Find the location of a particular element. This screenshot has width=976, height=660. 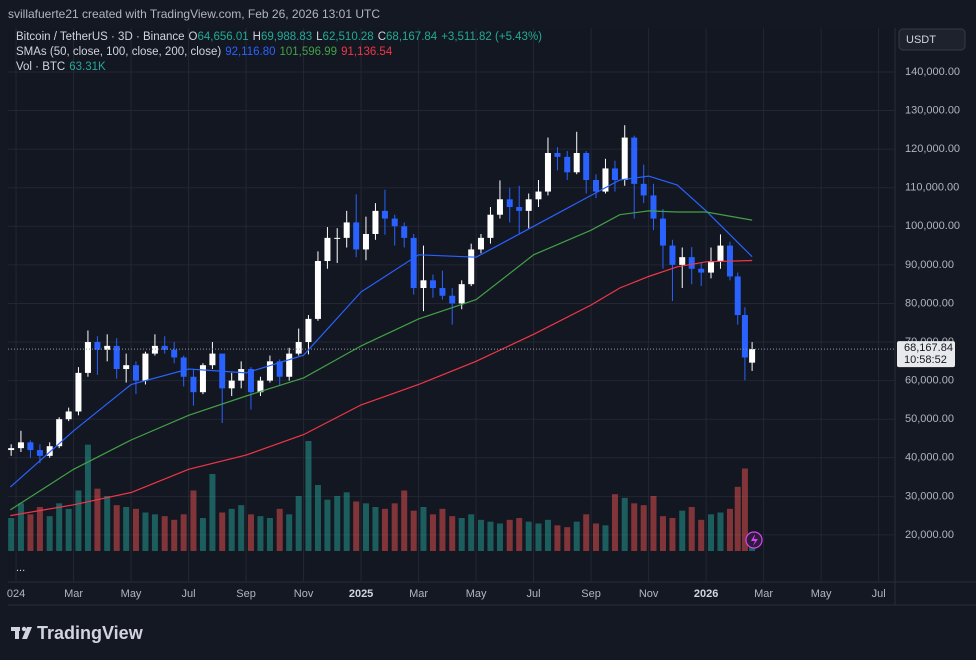

y-tick-label: 80,000.00 is located at coordinates (929, 303).